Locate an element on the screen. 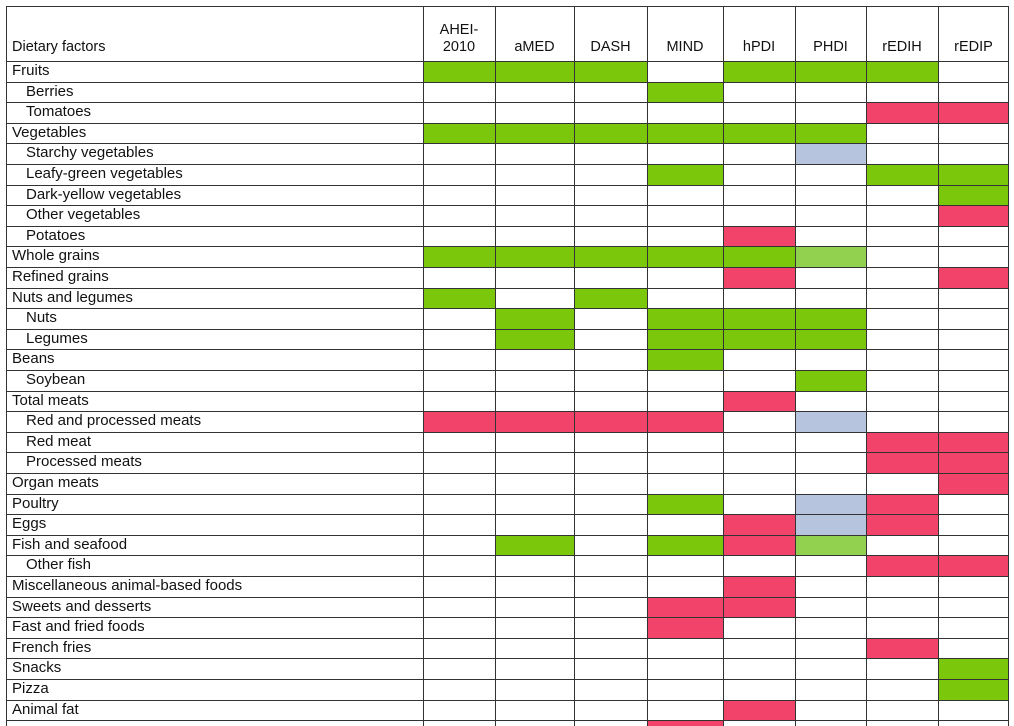  row-label: Beans is located at coordinates (33, 359).